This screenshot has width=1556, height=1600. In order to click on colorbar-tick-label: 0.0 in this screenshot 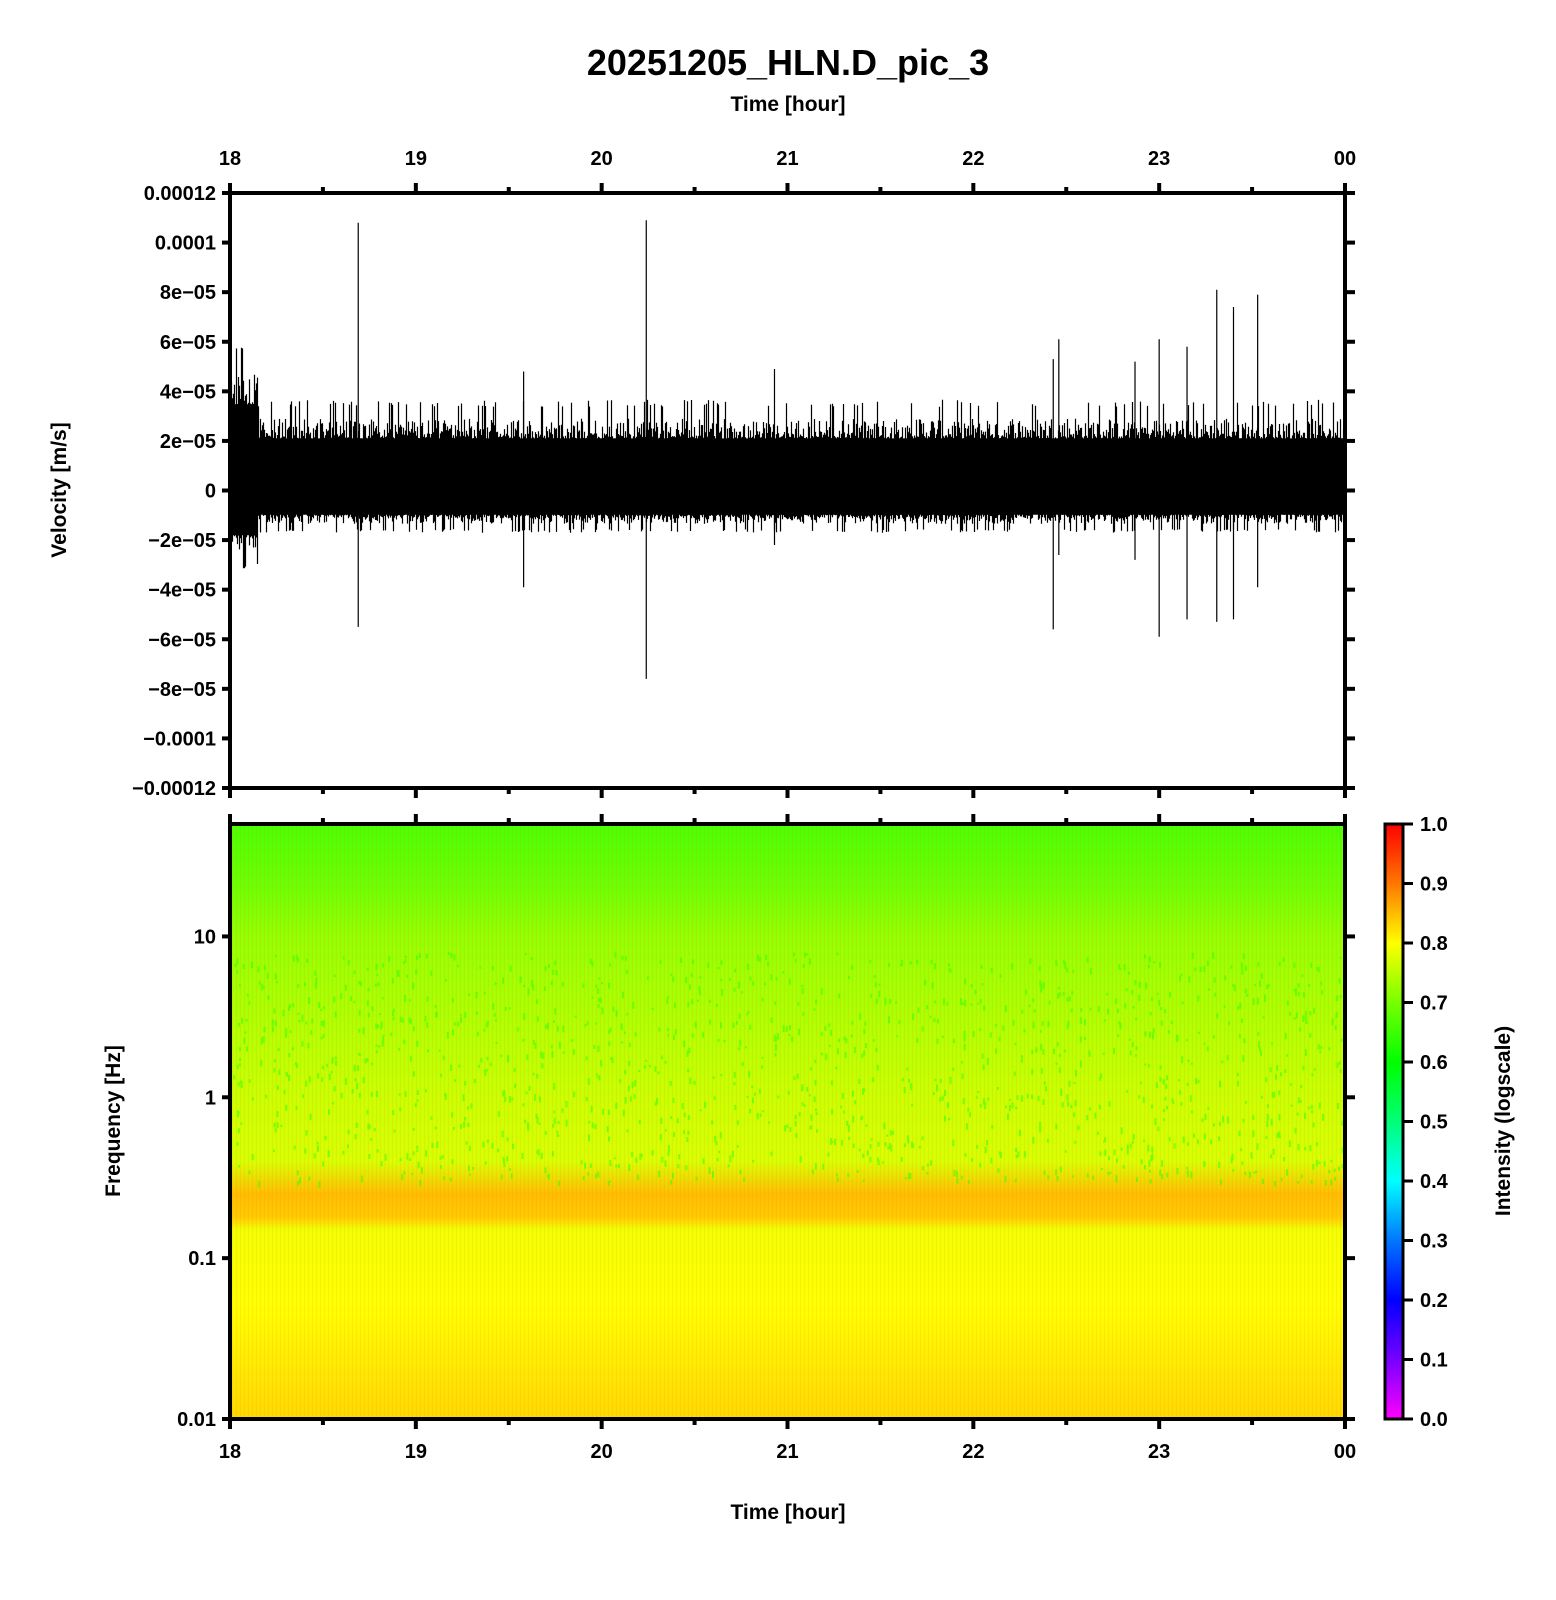, I will do `click(1434, 1420)`.